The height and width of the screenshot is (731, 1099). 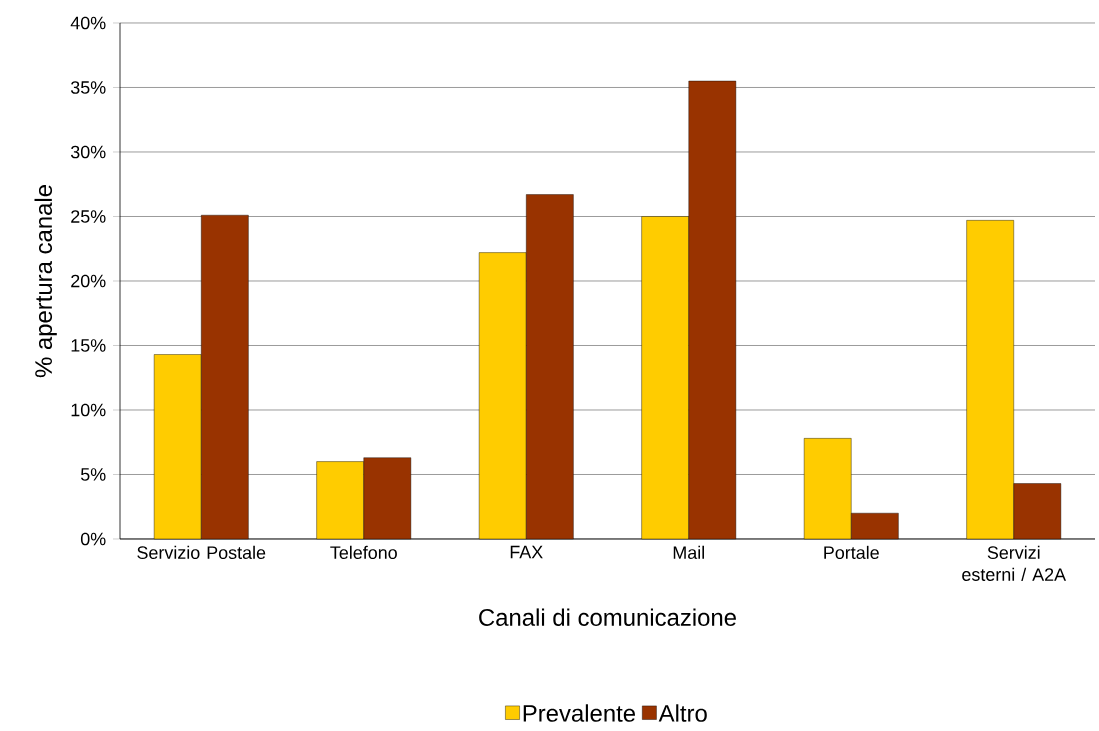 I want to click on x-tick-label: Telefono, so click(x=363, y=552).